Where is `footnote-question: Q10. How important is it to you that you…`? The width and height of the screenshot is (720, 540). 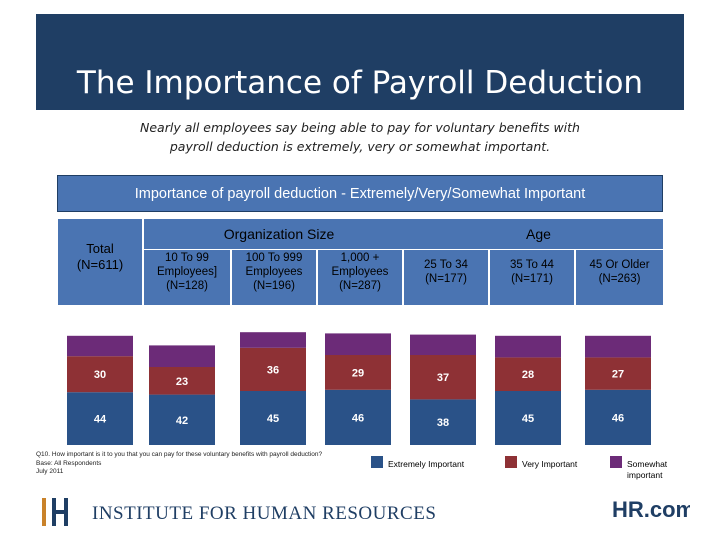 footnote-question: Q10. How important is it to you that you… is located at coordinates (179, 454).